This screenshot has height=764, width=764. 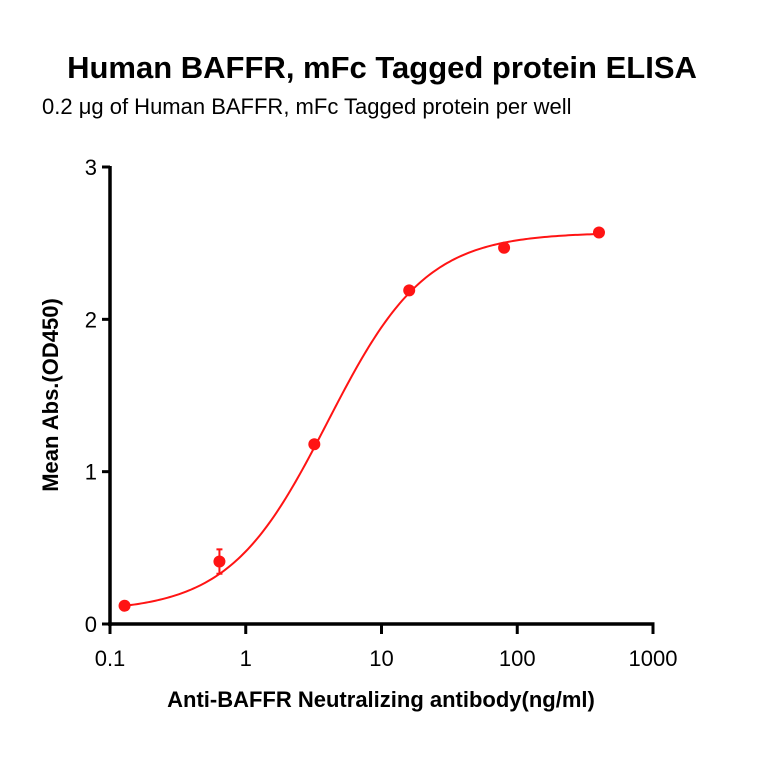 What do you see at coordinates (246, 658) in the screenshot?
I see `x-tick-label: 1` at bounding box center [246, 658].